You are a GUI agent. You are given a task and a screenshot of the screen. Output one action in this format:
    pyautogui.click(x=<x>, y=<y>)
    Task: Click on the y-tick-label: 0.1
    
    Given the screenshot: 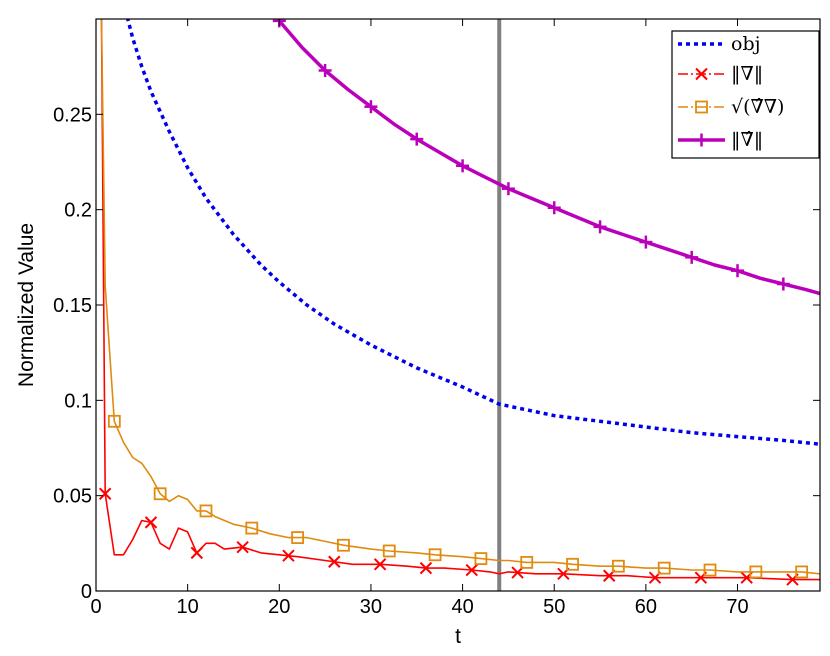 What is the action you would take?
    pyautogui.click(x=78, y=401)
    